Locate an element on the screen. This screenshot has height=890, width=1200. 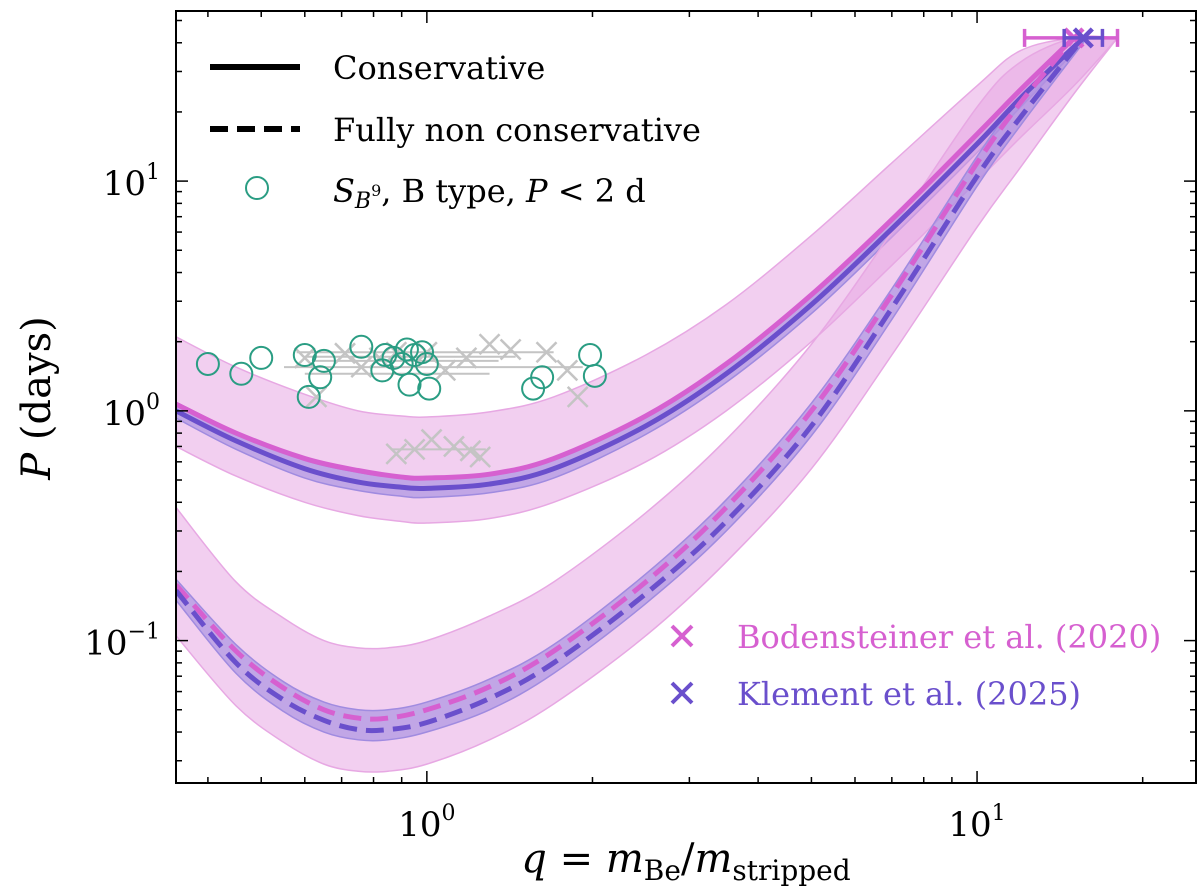
y-tick-label: 10⁰ is located at coordinates (131, 412).